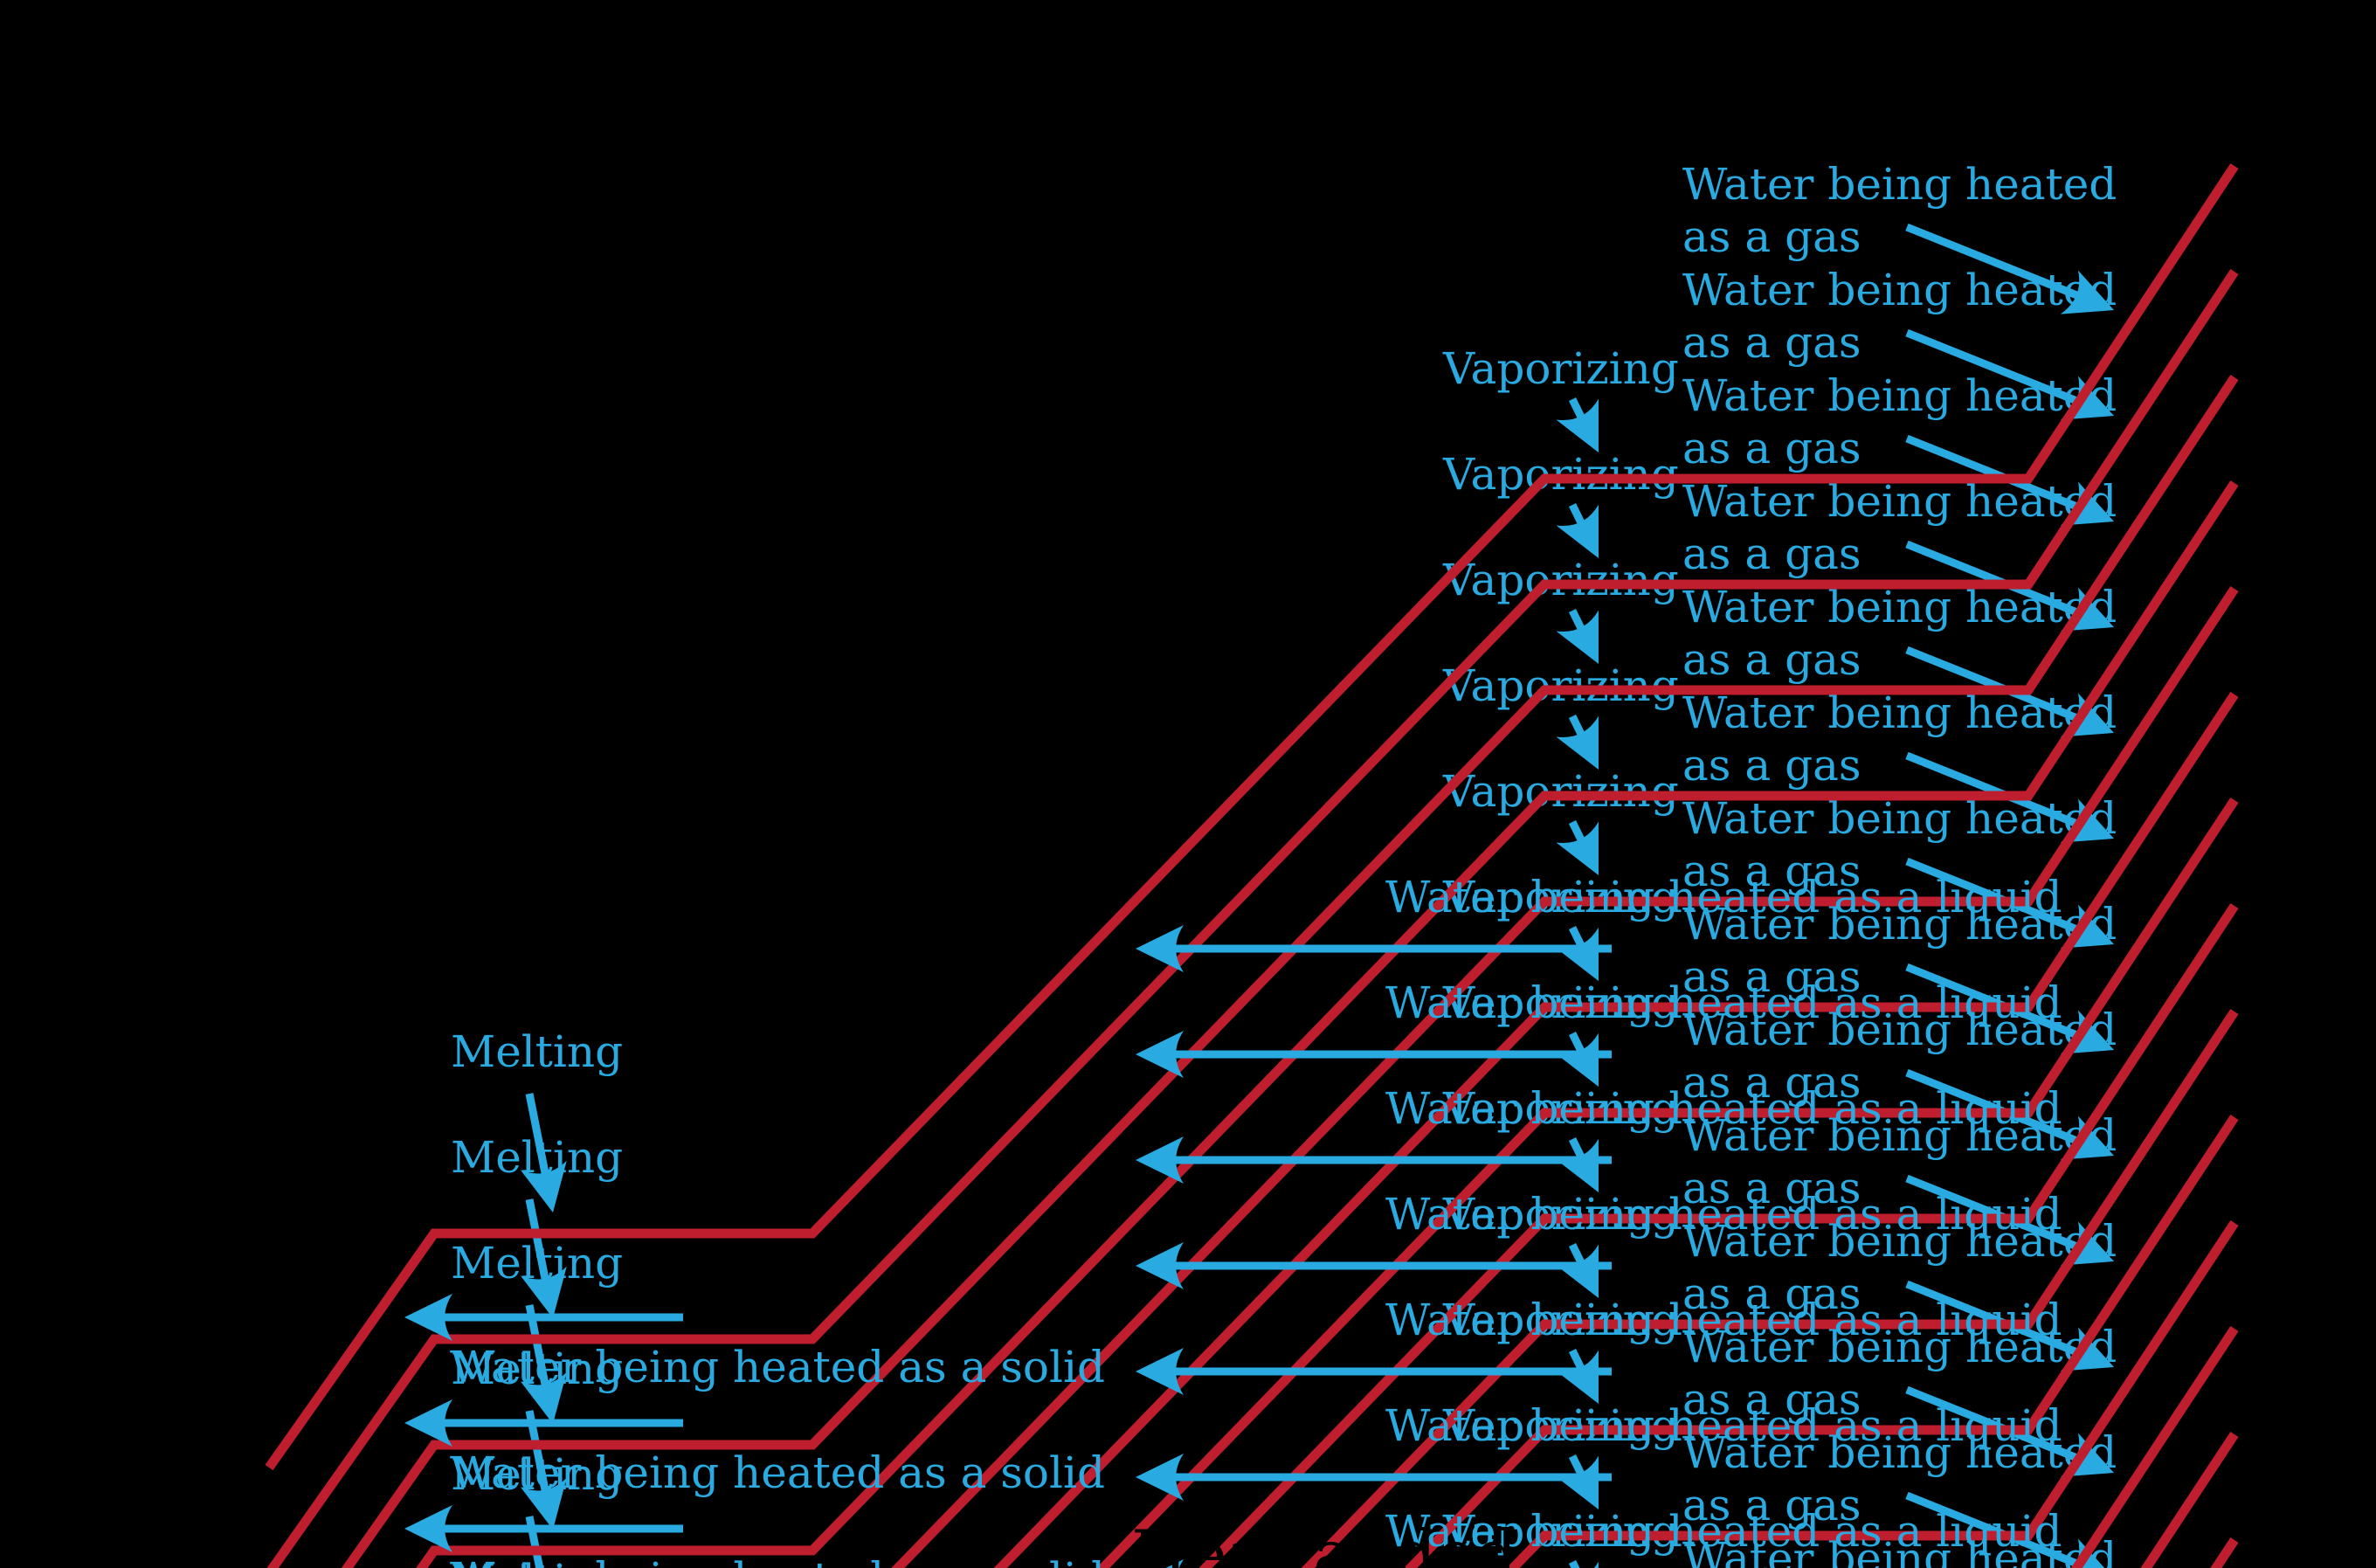  What do you see at coordinates (2087, 292) in the screenshot?
I see `gas-phase-arrow-head` at bounding box center [2087, 292].